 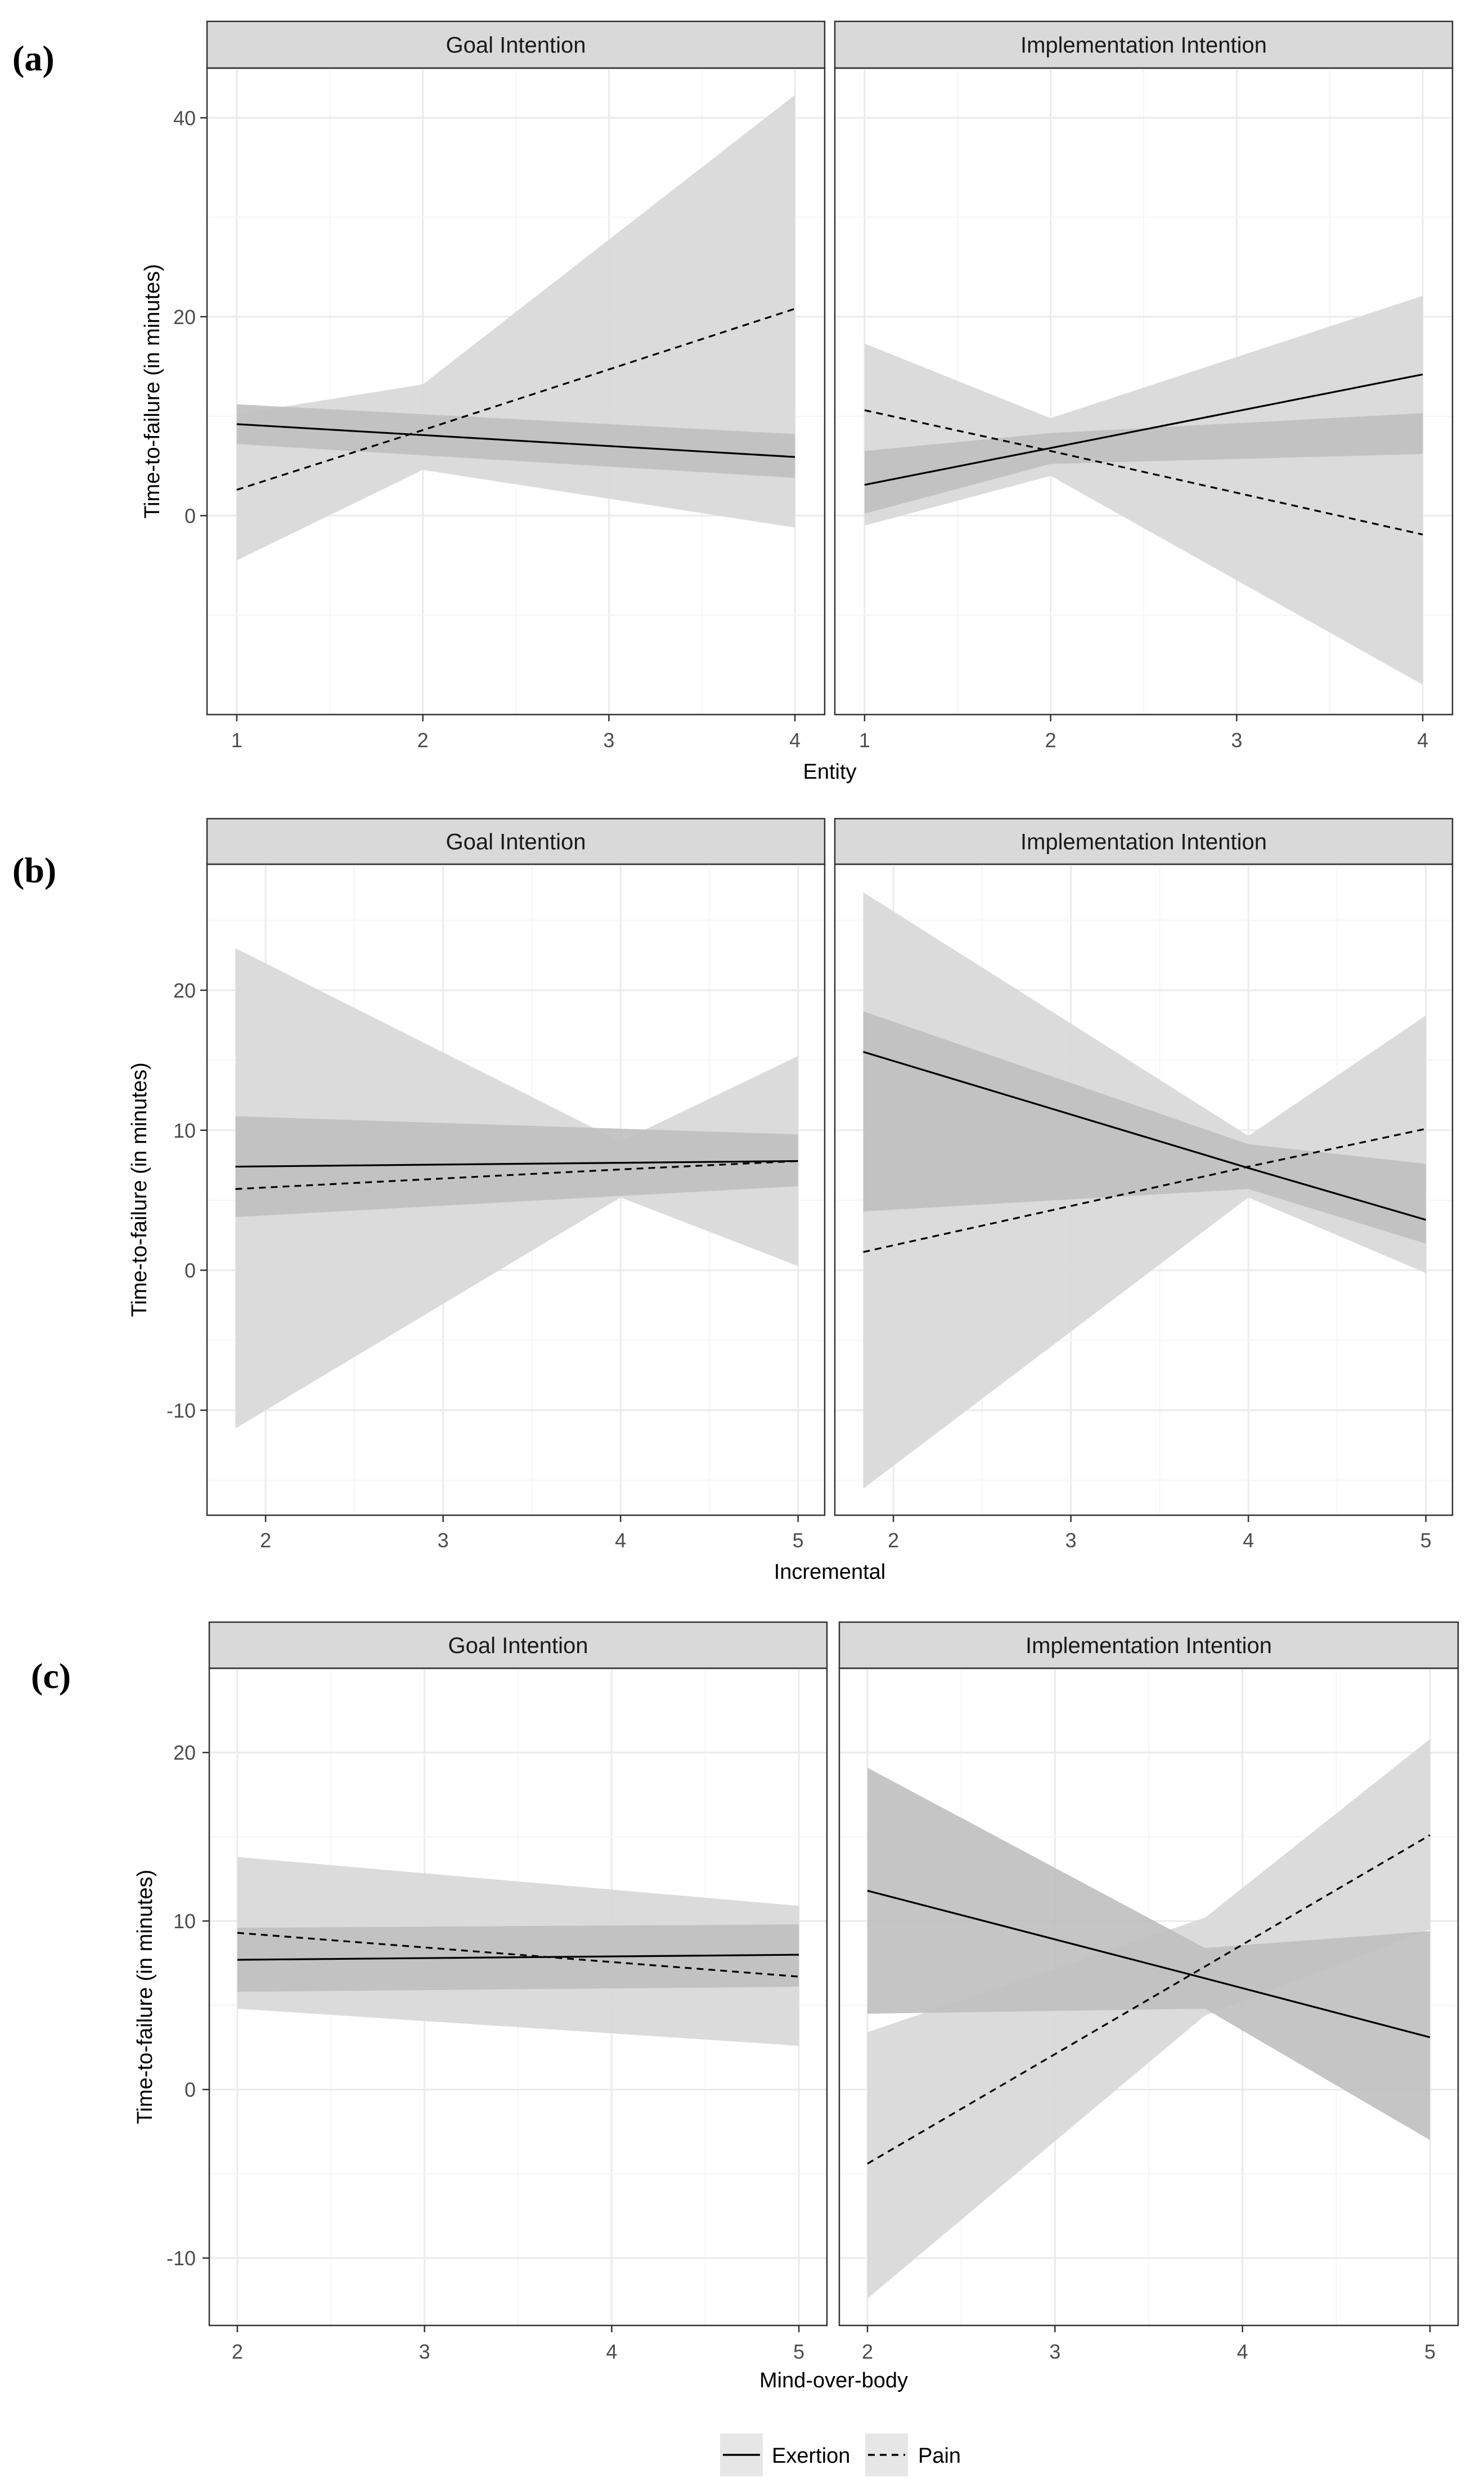 What do you see at coordinates (33, 58) in the screenshot?
I see `panel-label: (a)` at bounding box center [33, 58].